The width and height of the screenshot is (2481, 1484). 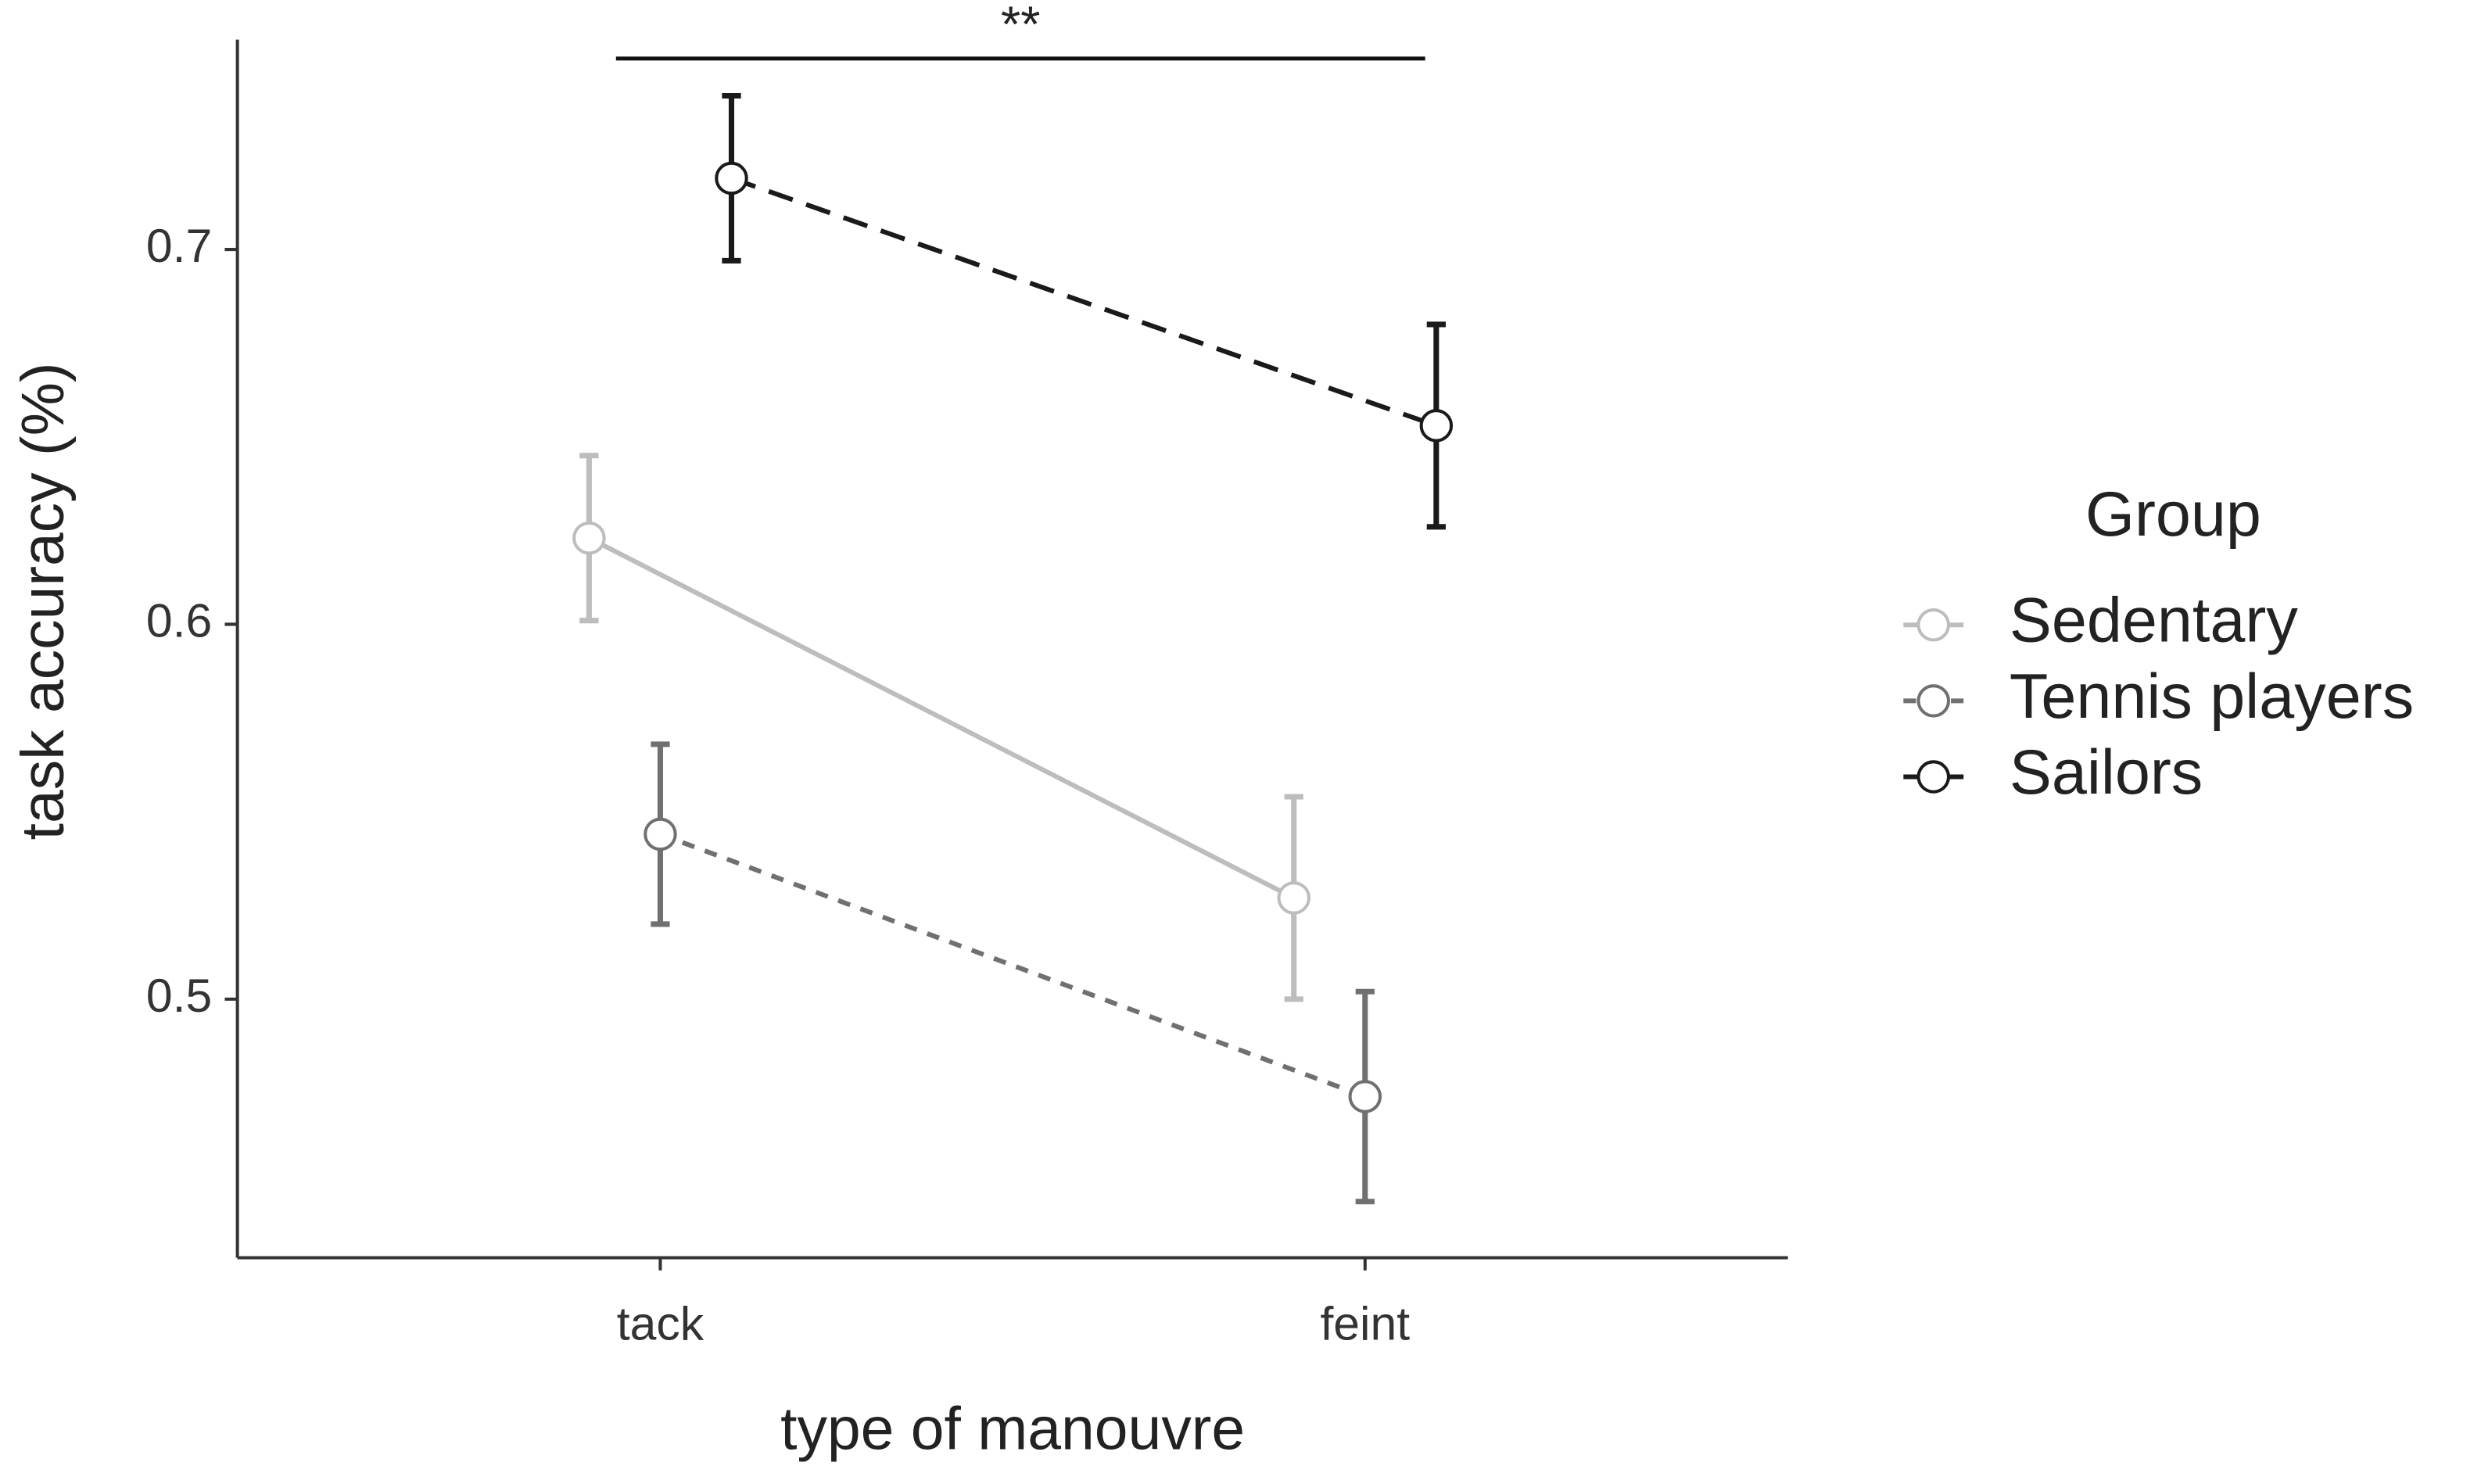 I want to click on x-tick-label: tack, so click(x=661, y=1323).